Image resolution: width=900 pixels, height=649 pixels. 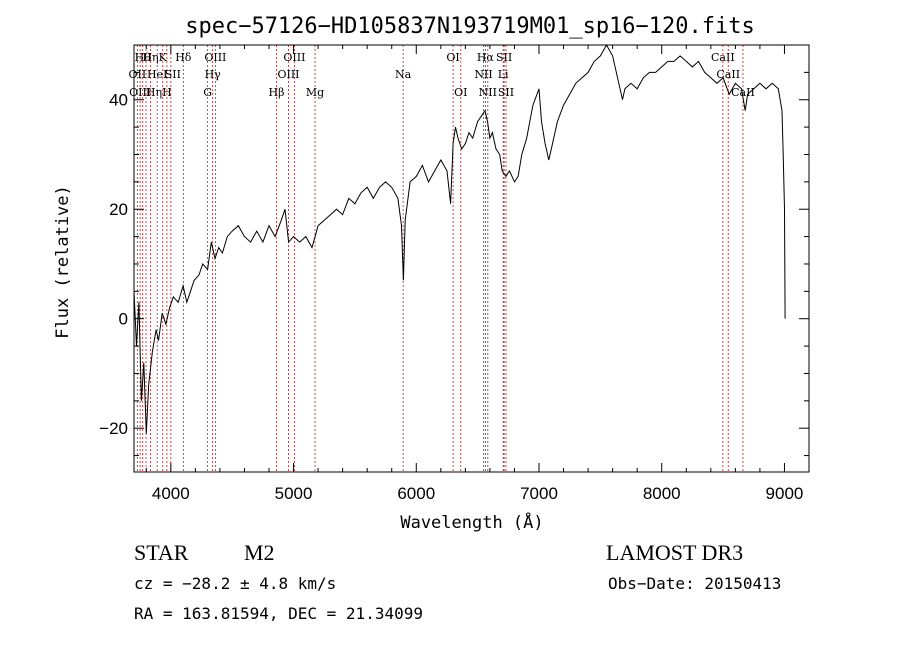 I want to click on x-tick-label: 8000, so click(x=662, y=493).